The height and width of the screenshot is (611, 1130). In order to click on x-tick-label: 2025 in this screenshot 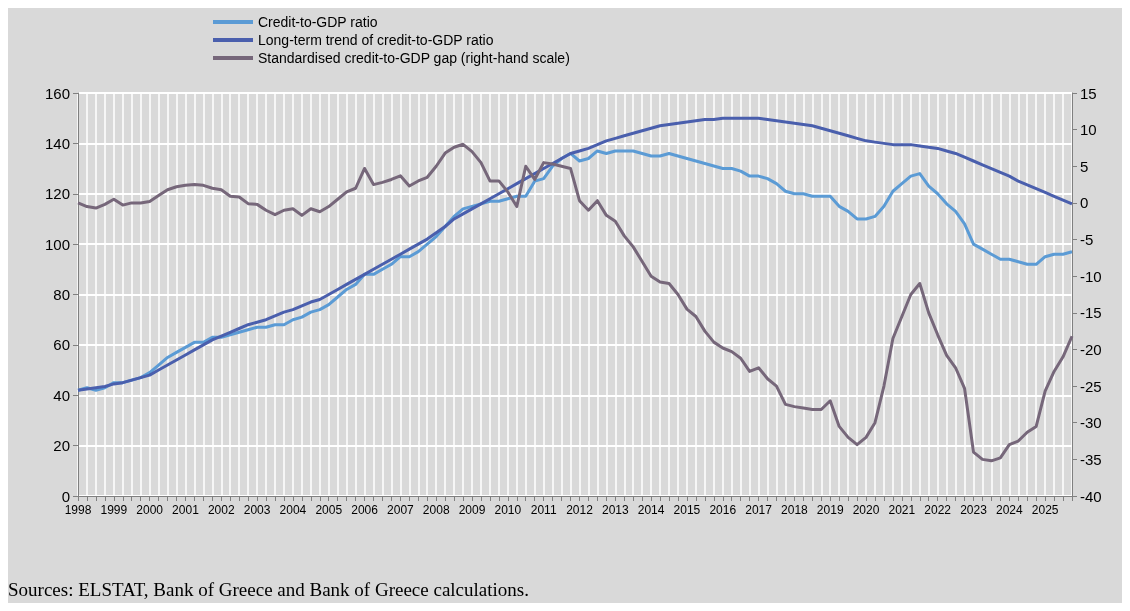, I will do `click(1045, 510)`.